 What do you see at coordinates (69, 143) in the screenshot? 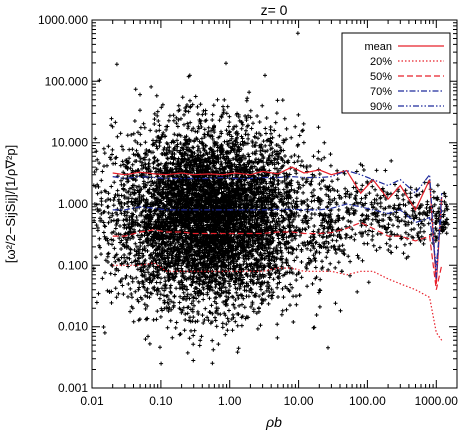
I see `y-tick-label: 10.000` at bounding box center [69, 143].